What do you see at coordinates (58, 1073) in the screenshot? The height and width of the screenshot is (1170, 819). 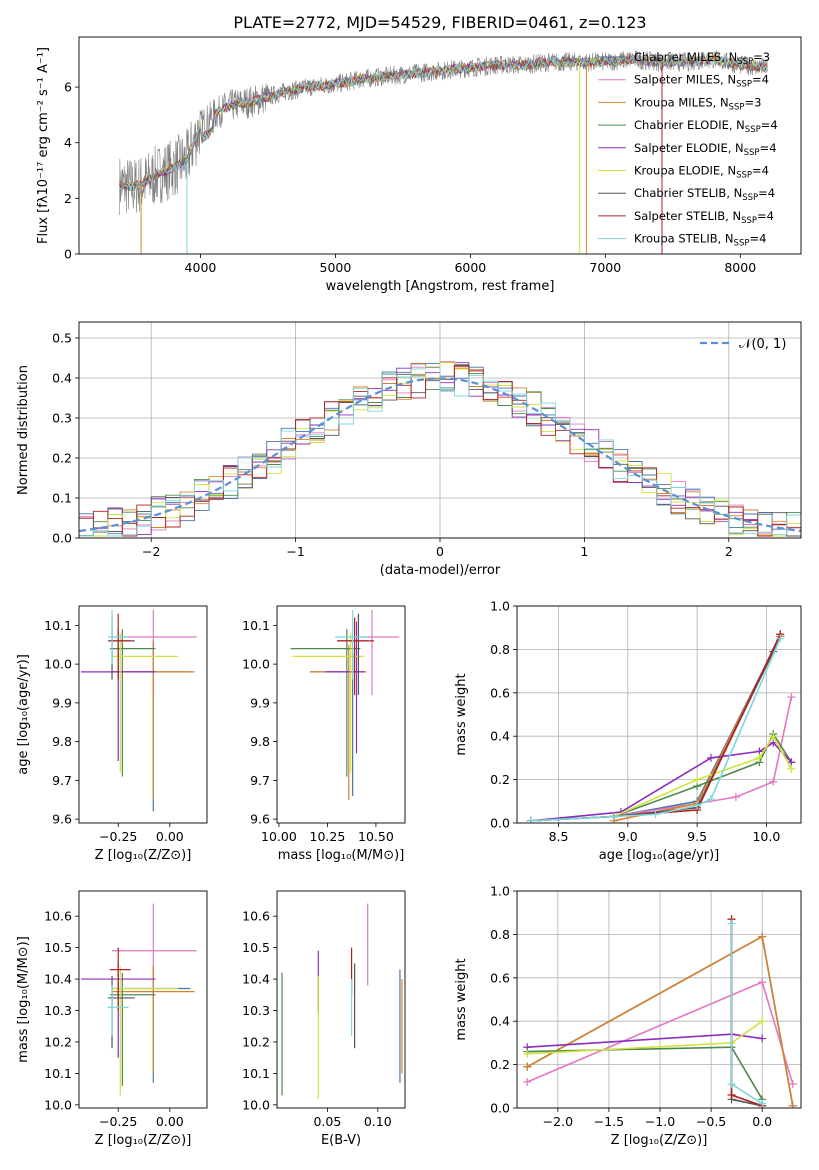 I see `mass_vs_Z-ytick-label: 10.1` at bounding box center [58, 1073].